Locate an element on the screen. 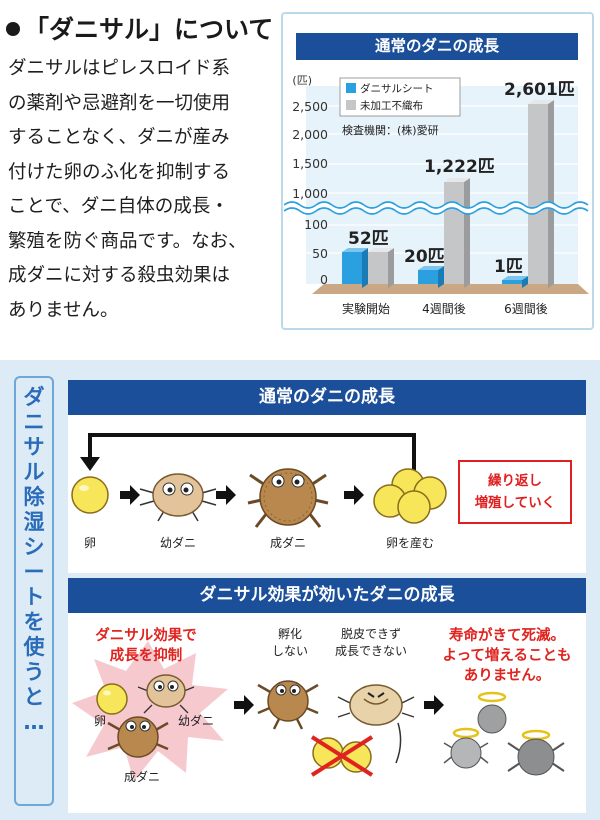 This screenshot has width=600, height=820. effect-cycle-diagram is located at coordinates (318, 711).